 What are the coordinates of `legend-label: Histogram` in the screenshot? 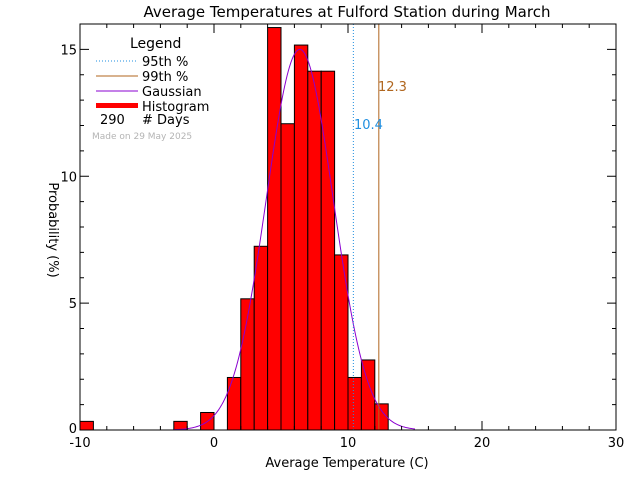 It's located at (175, 107).